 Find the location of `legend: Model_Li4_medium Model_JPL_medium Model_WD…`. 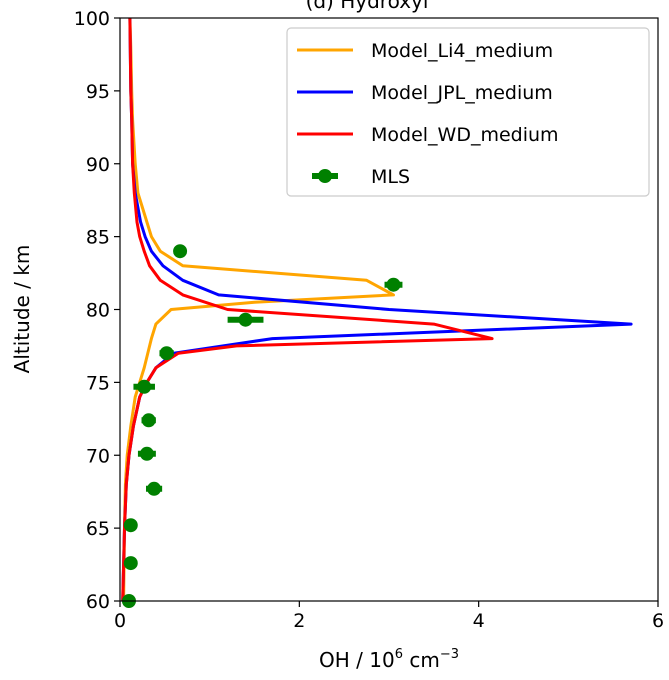

legend: Model_Li4_medium Model_JPL_medium Model_WD… is located at coordinates (468, 112).